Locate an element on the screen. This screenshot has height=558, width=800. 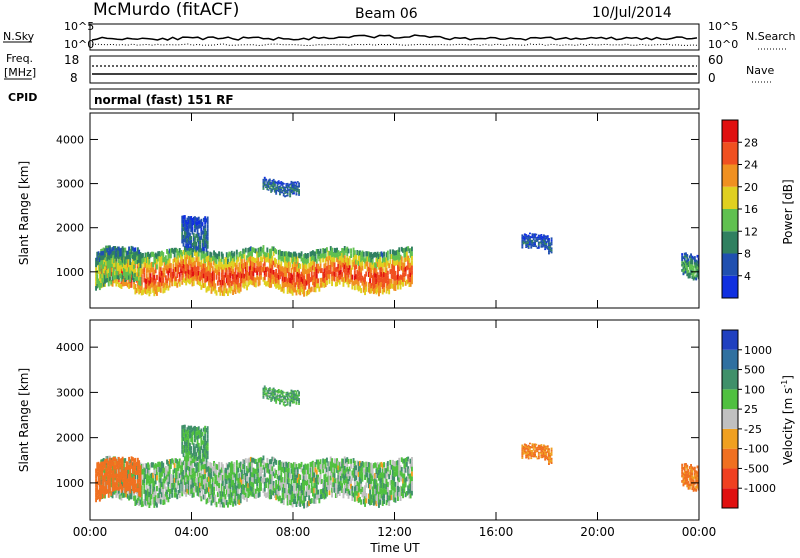
noise-right-label: N.Search is located at coordinates (771, 36).